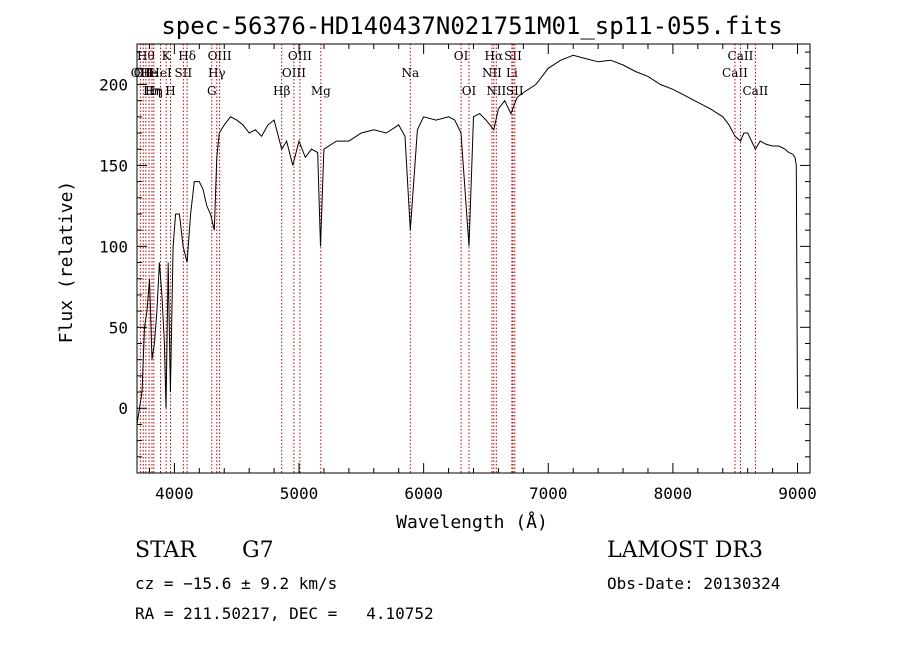 This screenshot has height=649, width=900. What do you see at coordinates (281, 91) in the screenshot?
I see `line-marker-label: Hβ` at bounding box center [281, 91].